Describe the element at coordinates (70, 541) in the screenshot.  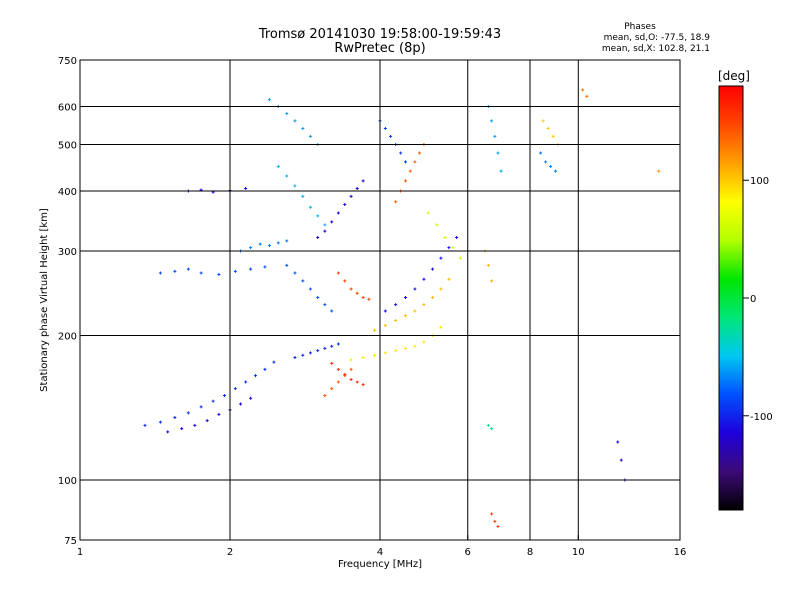
I see `y-tick-label: 75` at that location.